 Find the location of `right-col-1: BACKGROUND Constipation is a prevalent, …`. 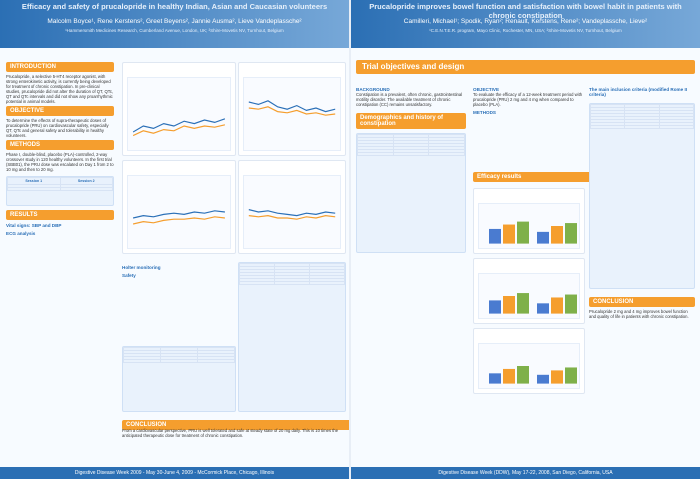

right-col-1: BACKGROUND Constipation is a prevalent, … is located at coordinates (411, 168).